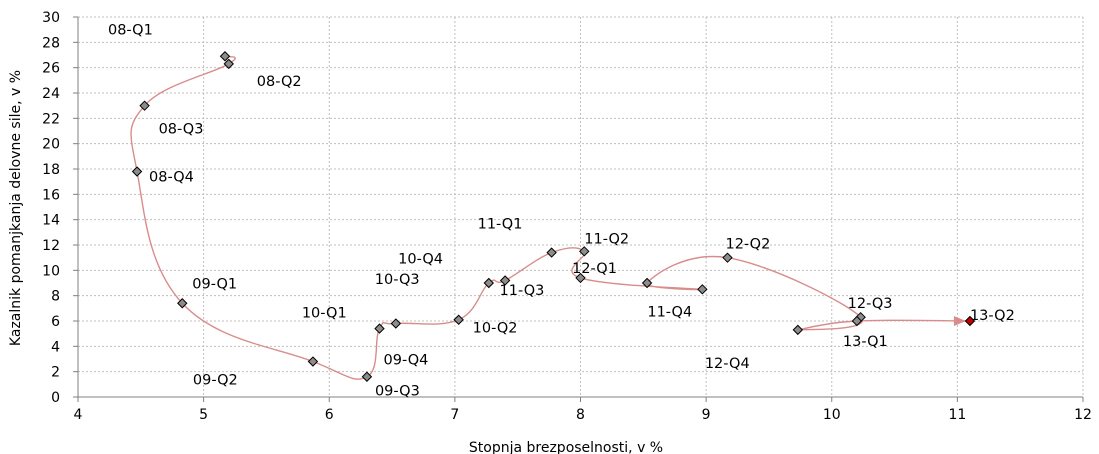 The image size is (1099, 454). What do you see at coordinates (51, 195) in the screenshot?
I see `y-tick-label: 16` at bounding box center [51, 195].